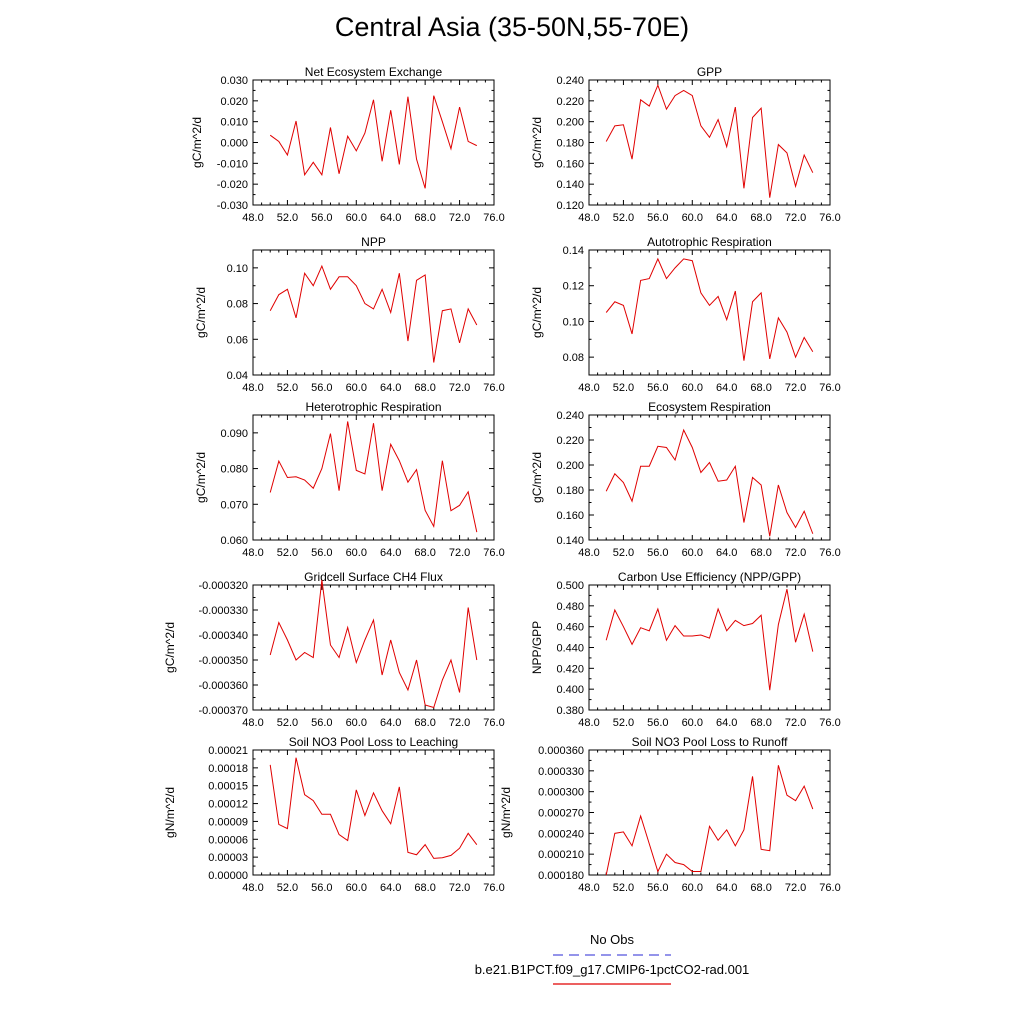  Describe the element at coordinates (234, 102) in the screenshot. I see `y-tick-label: 0.020` at that location.